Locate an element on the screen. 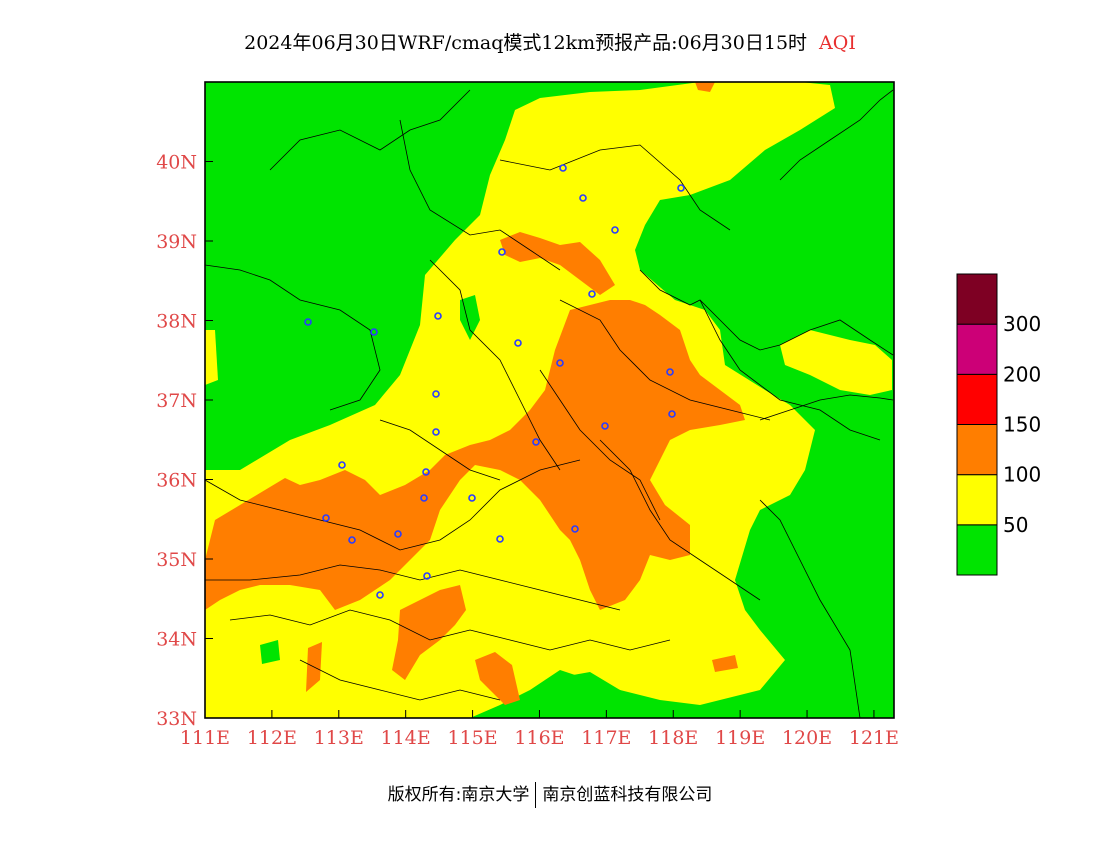 This screenshot has height=850, width=1100. legend-label: 200 is located at coordinates (1022, 374).